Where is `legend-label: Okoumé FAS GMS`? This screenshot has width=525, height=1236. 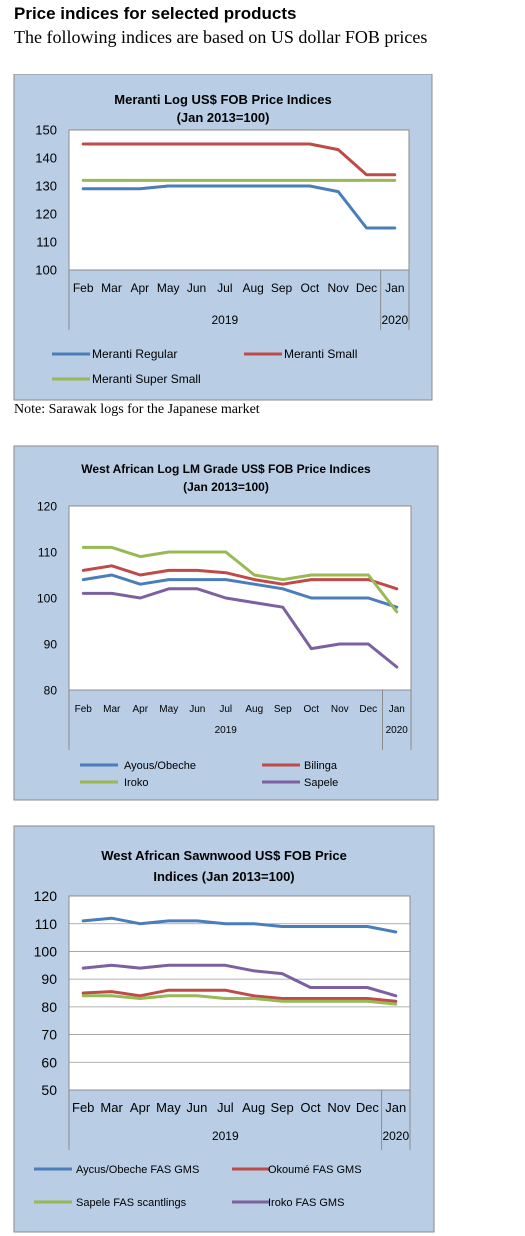
legend-label: Okoumé FAS GMS is located at coordinates (315, 1170).